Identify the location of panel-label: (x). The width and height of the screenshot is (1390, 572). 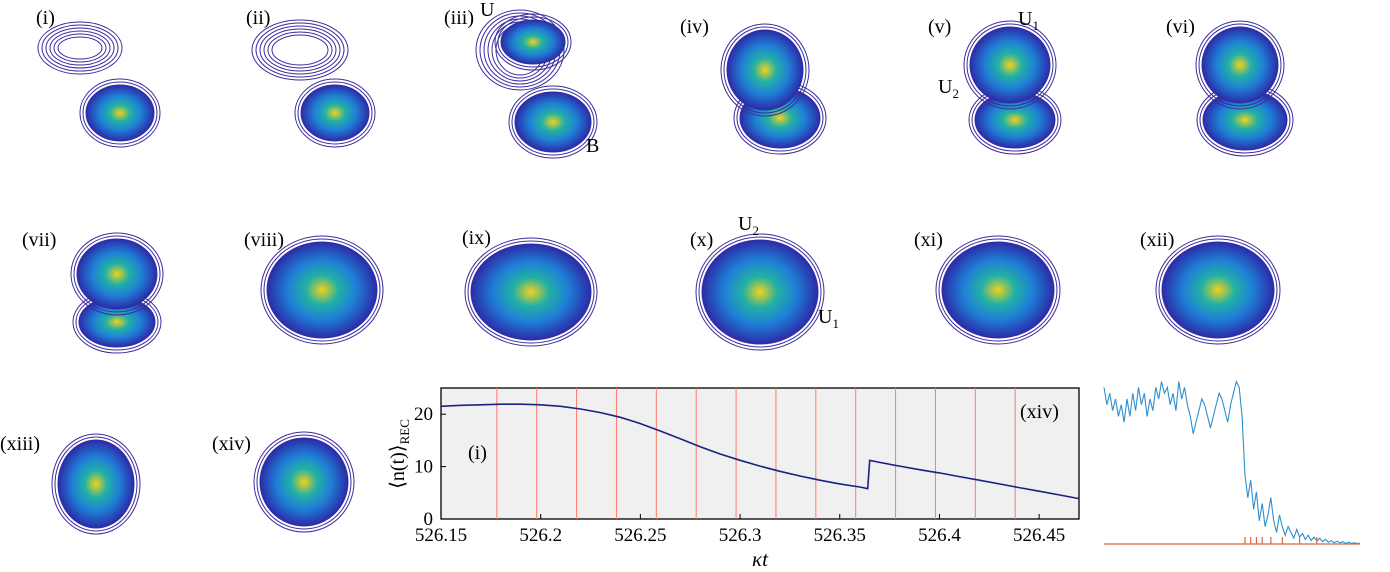
(701, 240).